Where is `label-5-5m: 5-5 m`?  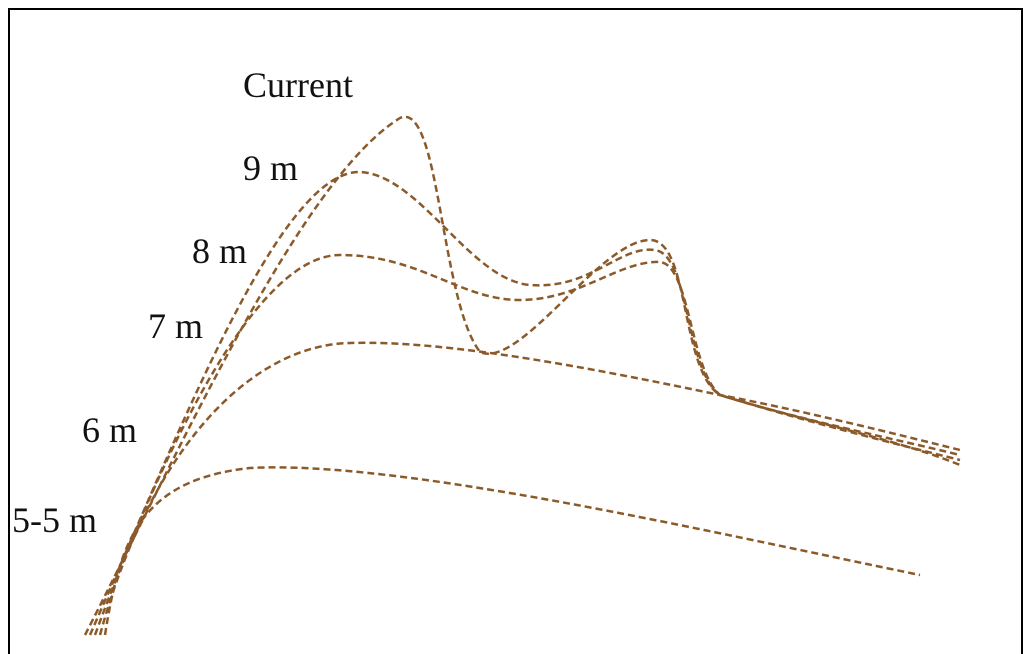
label-5-5m: 5-5 m is located at coordinates (54, 520).